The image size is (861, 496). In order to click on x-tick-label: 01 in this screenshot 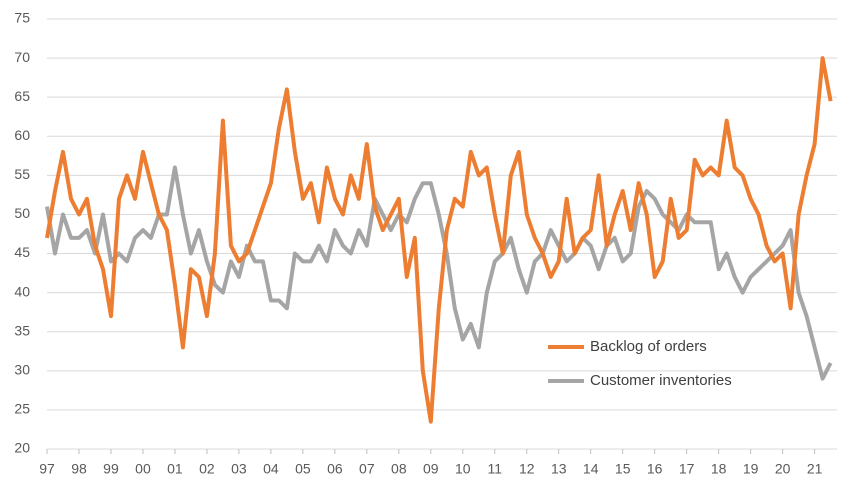, I will do `click(175, 469)`.